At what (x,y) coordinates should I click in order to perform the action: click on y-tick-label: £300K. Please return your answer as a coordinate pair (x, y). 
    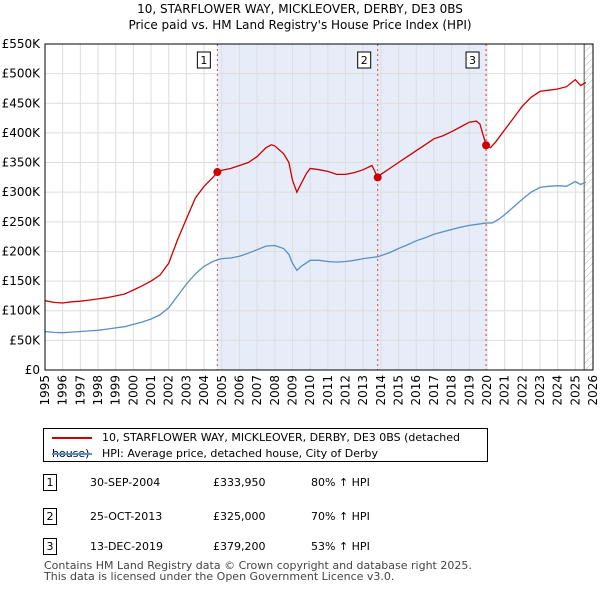
    Looking at the image, I should click on (22, 192).